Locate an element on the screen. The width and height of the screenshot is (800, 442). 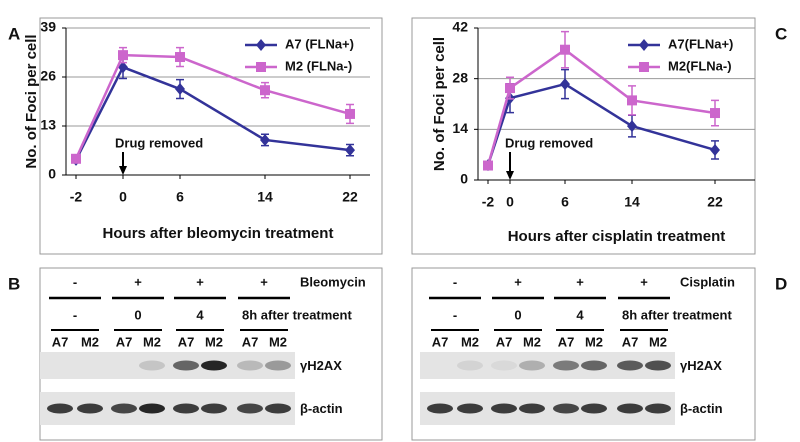
y-tick-label: 14 is located at coordinates (460, 128).